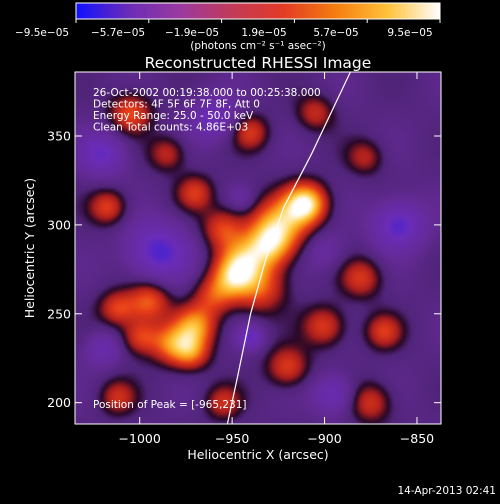 Image resolution: width=500 pixels, height=504 pixels. I want to click on x-tick-label: −950, so click(232, 438).